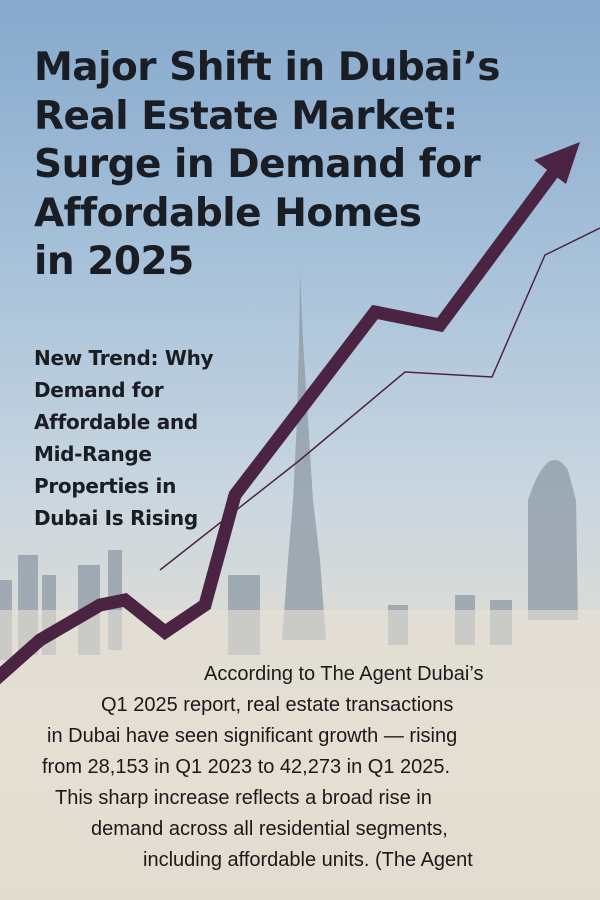  I want to click on rising-arrow-icon, so click(557, 163).